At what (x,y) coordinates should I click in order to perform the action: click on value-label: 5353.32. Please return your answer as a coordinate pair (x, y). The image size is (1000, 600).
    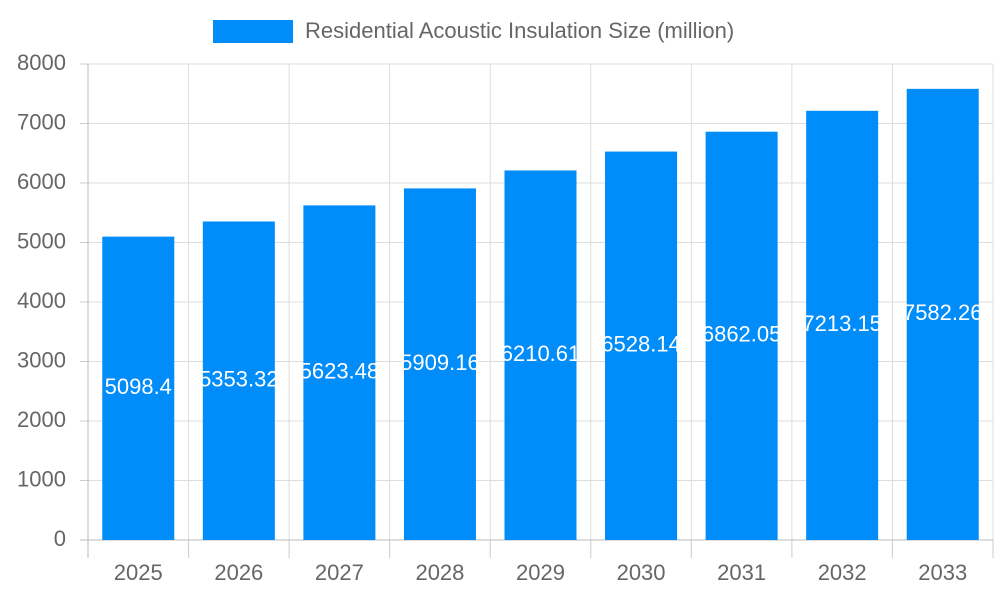
    Looking at the image, I should click on (239, 379).